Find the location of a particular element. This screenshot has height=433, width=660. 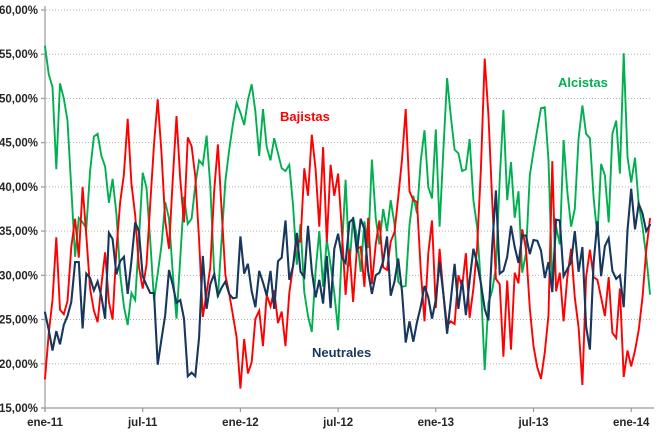

y-tick-label-60: 60,00% is located at coordinates (19, 11).